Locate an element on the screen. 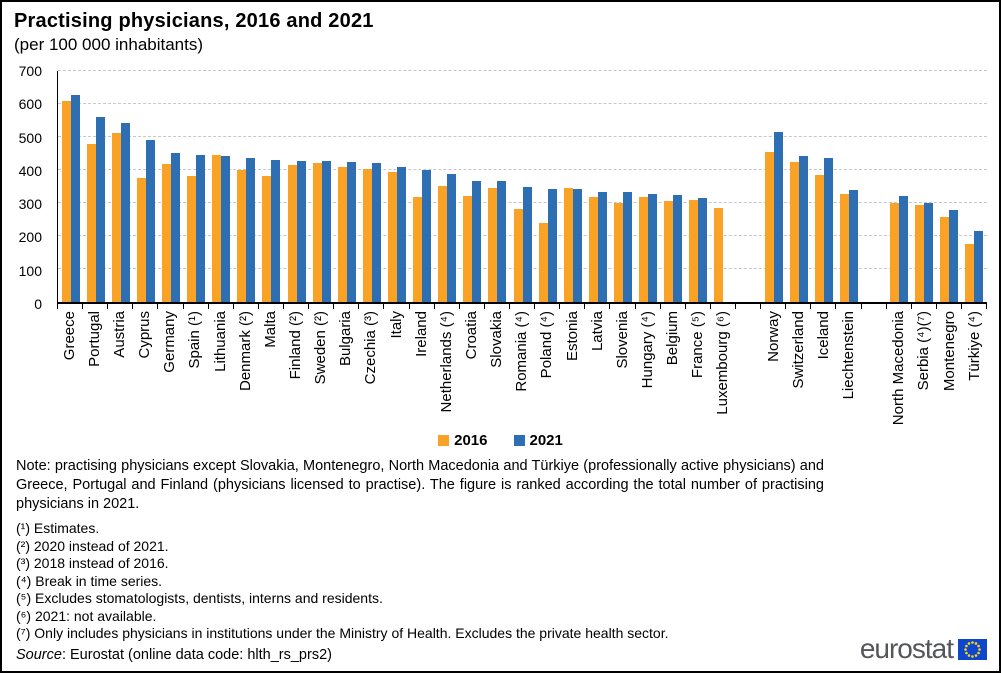 This screenshot has height=673, width=1001. x-axis-label: Cyprus is located at coordinates (145, 335).